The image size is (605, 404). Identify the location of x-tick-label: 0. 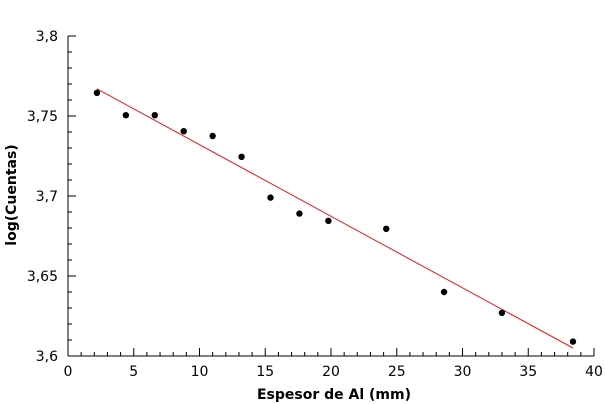
(68, 372).